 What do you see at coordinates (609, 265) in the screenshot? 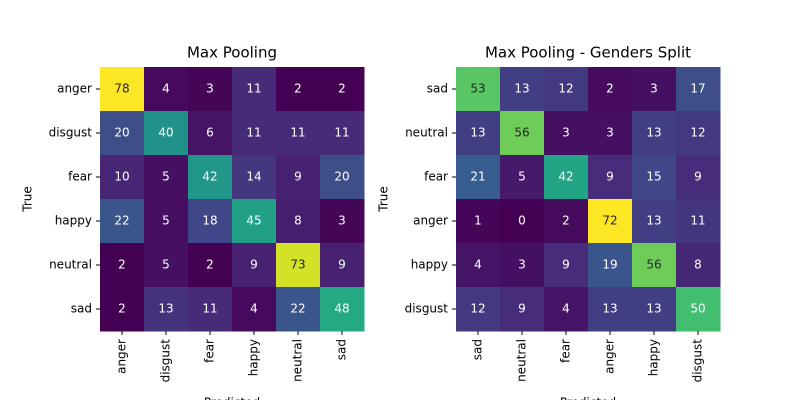
I see `cell-label: 19` at bounding box center [609, 265].